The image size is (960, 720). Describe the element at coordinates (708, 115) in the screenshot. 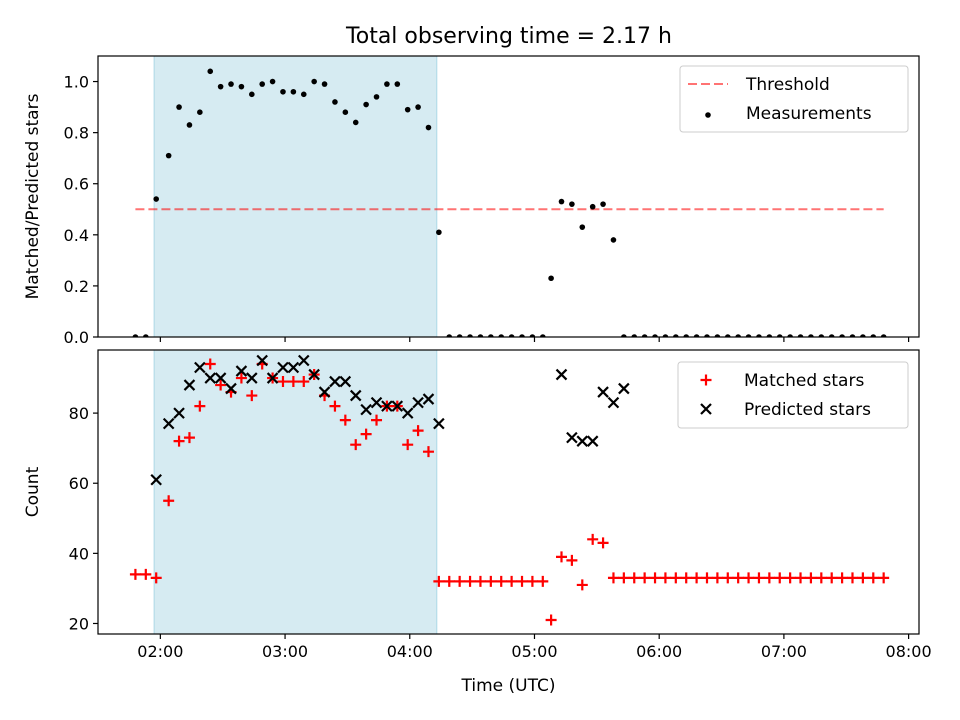

I see `legend-measurement-swatch` at that location.